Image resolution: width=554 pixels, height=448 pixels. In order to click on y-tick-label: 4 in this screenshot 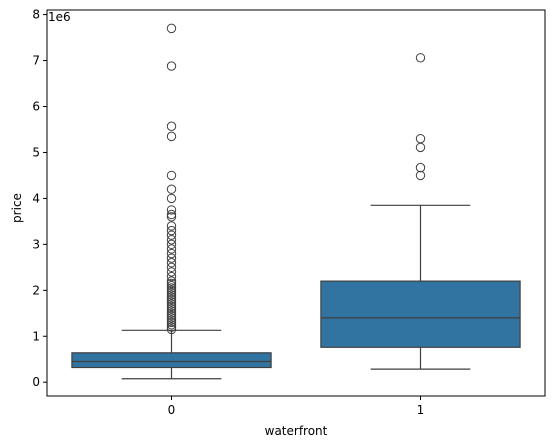, I will do `click(36, 198)`.